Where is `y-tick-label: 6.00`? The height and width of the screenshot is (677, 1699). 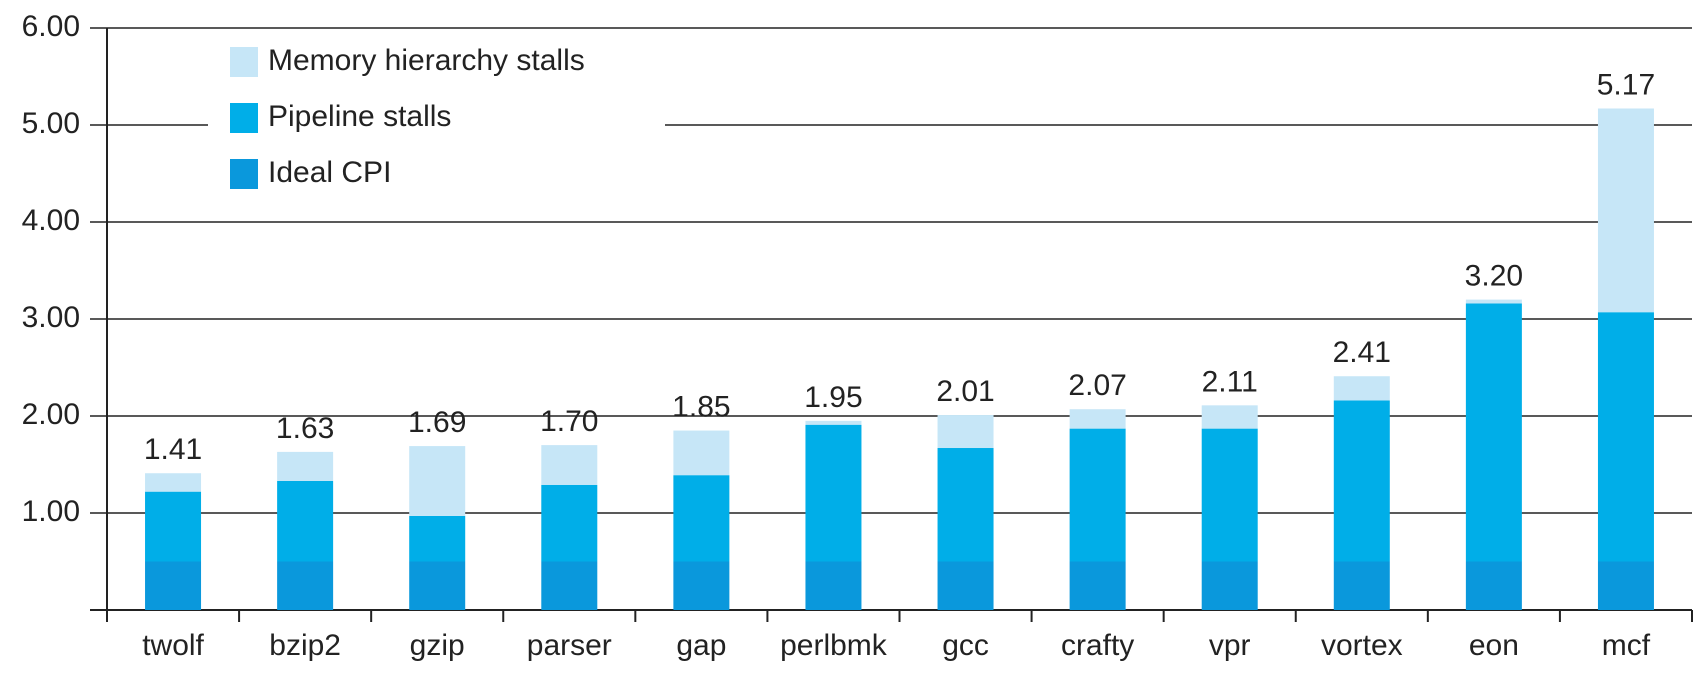 y-tick-label: 6.00 is located at coordinates (51, 26).